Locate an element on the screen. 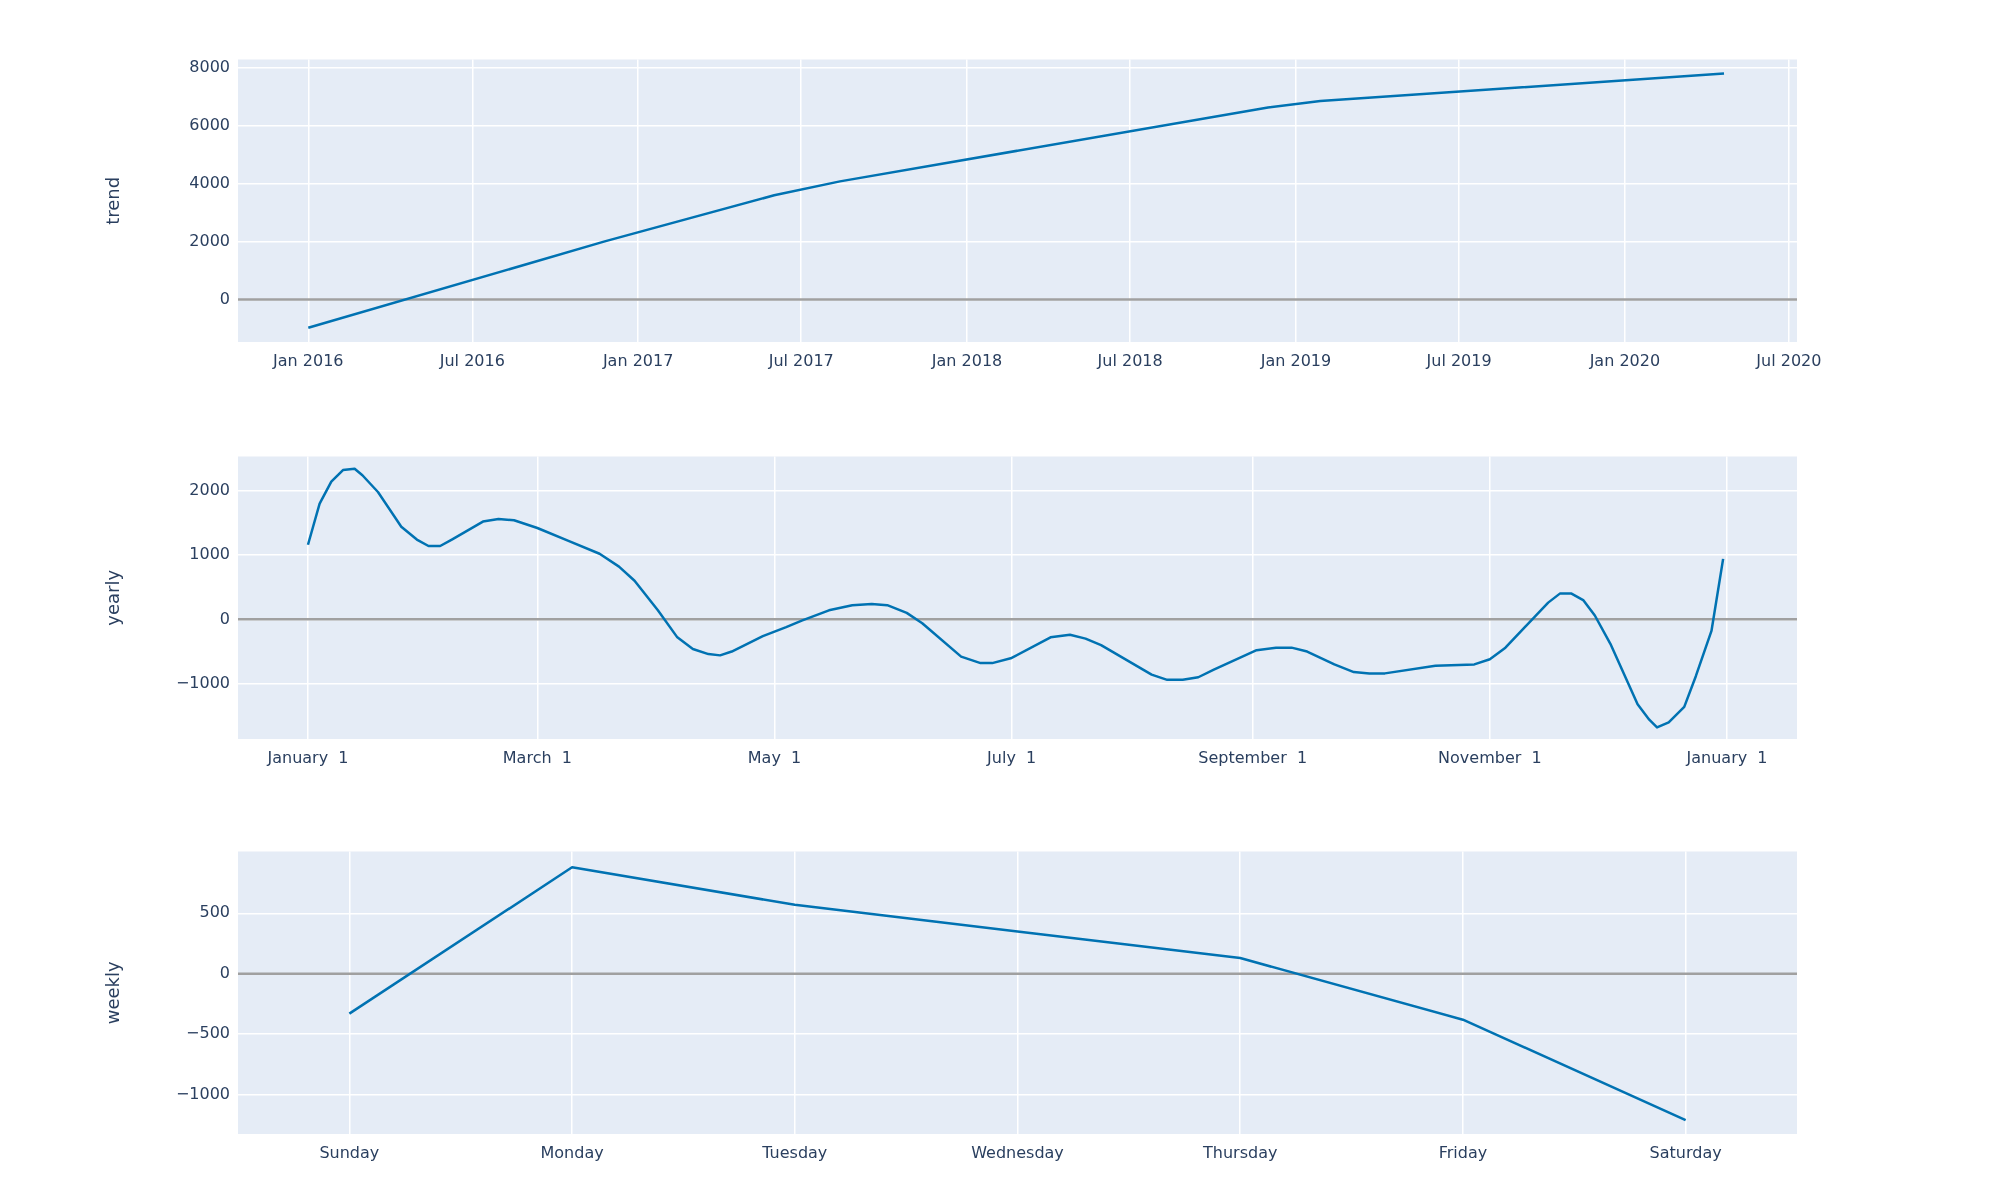 This screenshot has height=1200, width=2000. x-tick-label: Jan 2016 is located at coordinates (308, 360).